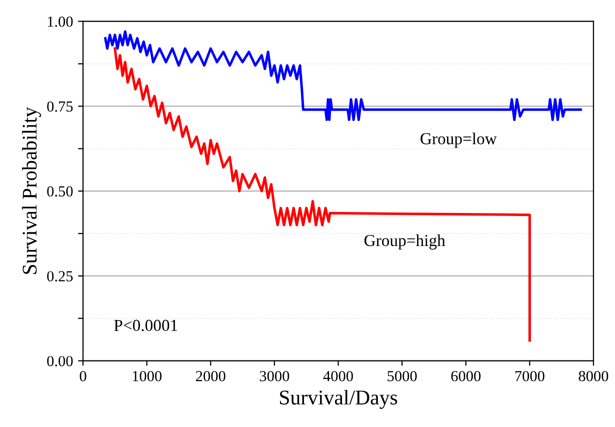  What do you see at coordinates (466, 376) in the screenshot?
I see `x-tick-label: 6000` at bounding box center [466, 376].